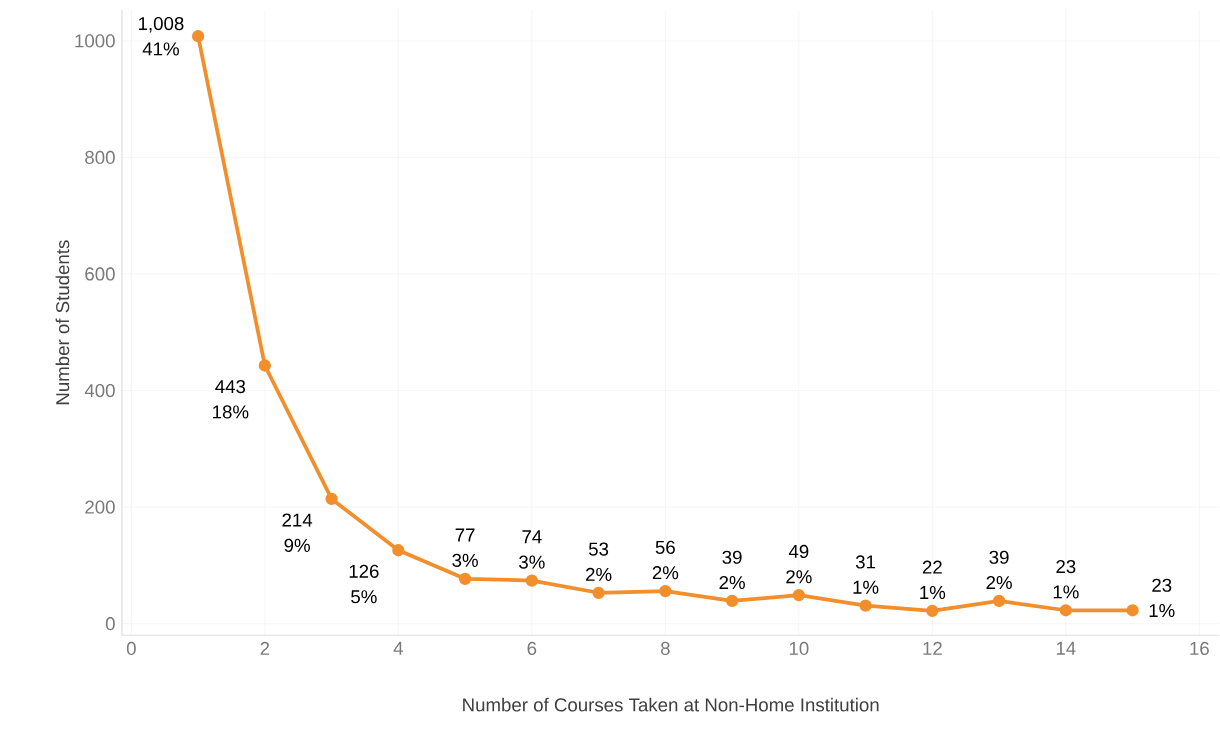  Describe the element at coordinates (1199, 648) in the screenshot. I see `x-tick-label: 16` at that location.